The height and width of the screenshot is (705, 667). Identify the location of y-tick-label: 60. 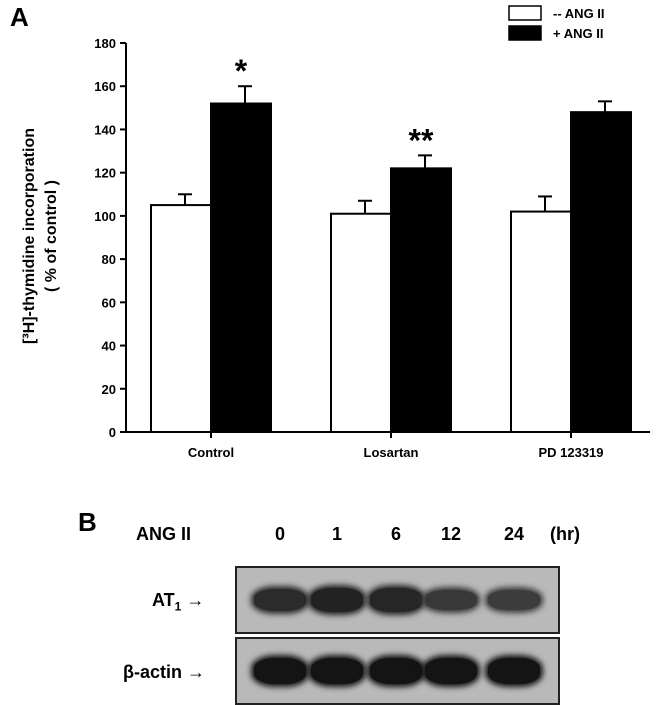
(109, 302).